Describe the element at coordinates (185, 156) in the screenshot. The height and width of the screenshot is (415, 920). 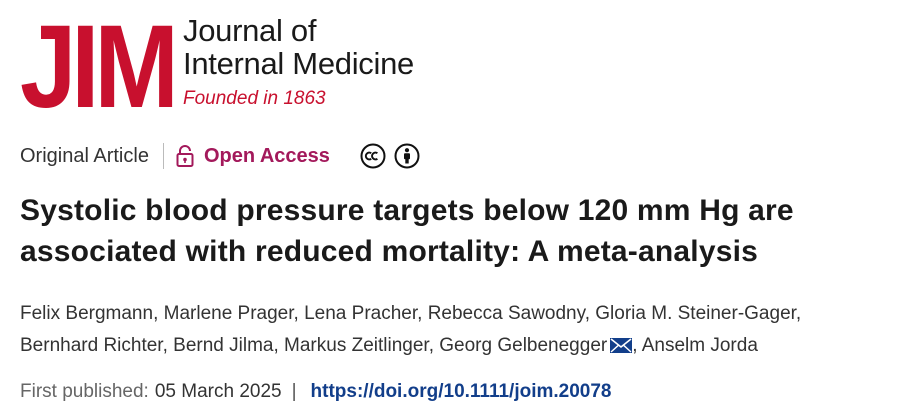
I see `lock-icon` at that location.